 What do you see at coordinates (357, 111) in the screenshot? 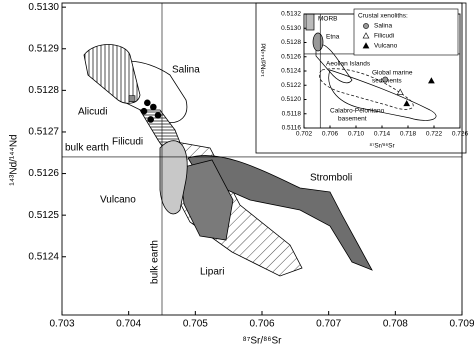
I see `annotation: Calabro-Peloritano` at bounding box center [357, 111].